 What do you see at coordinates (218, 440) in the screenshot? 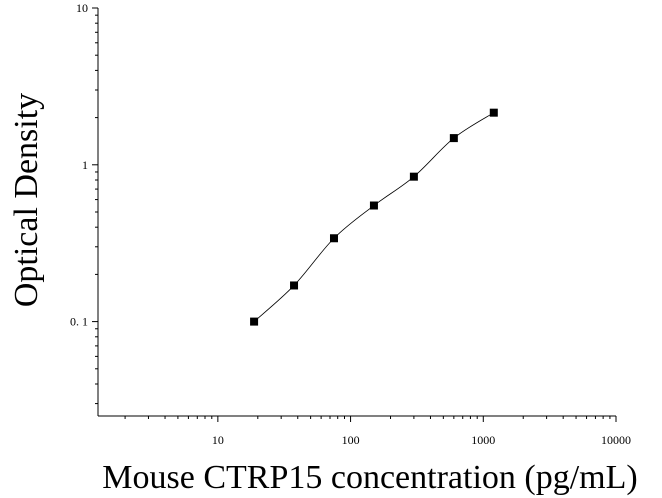
I see `x-tick-label: 10` at bounding box center [218, 440].